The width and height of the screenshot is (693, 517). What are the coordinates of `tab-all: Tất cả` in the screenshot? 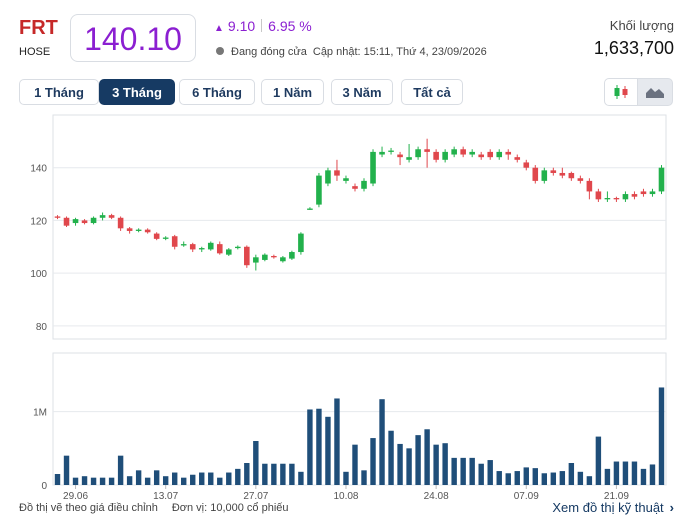 It's located at (432, 92).